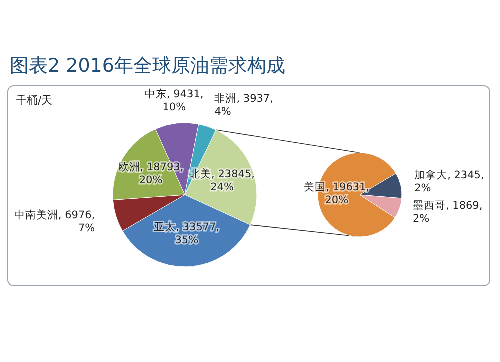 Image resolution: width=500 pixels, height=362 pixels. I want to click on chart-title: 图表2 2016年全球原油需求构成, so click(148, 66).